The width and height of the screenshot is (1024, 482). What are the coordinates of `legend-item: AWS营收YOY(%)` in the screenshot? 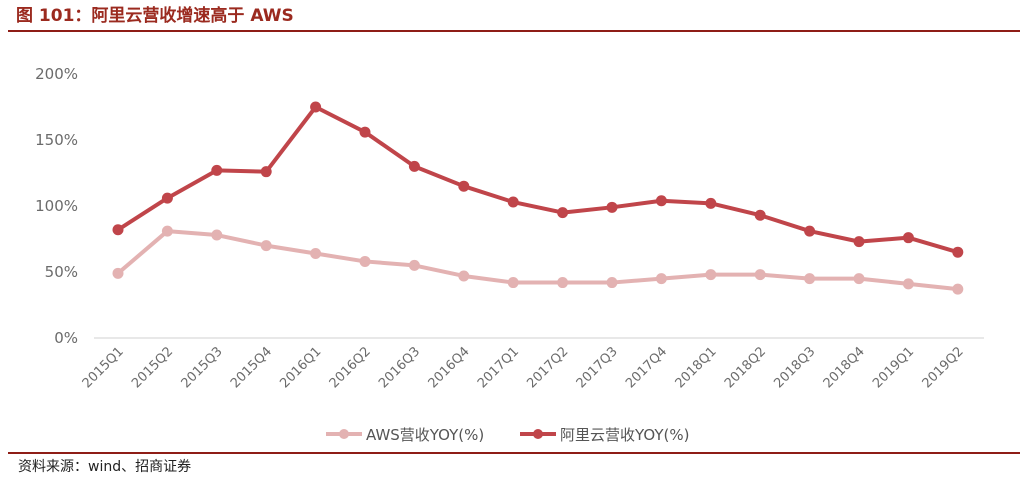 It's located at (405, 435).